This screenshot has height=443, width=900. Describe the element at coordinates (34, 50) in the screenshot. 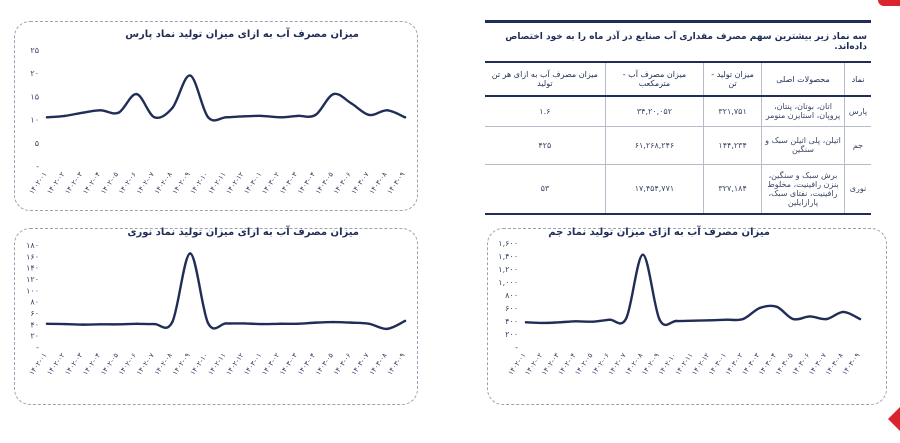

I see `y-tick-label: ۲۵` at that location.